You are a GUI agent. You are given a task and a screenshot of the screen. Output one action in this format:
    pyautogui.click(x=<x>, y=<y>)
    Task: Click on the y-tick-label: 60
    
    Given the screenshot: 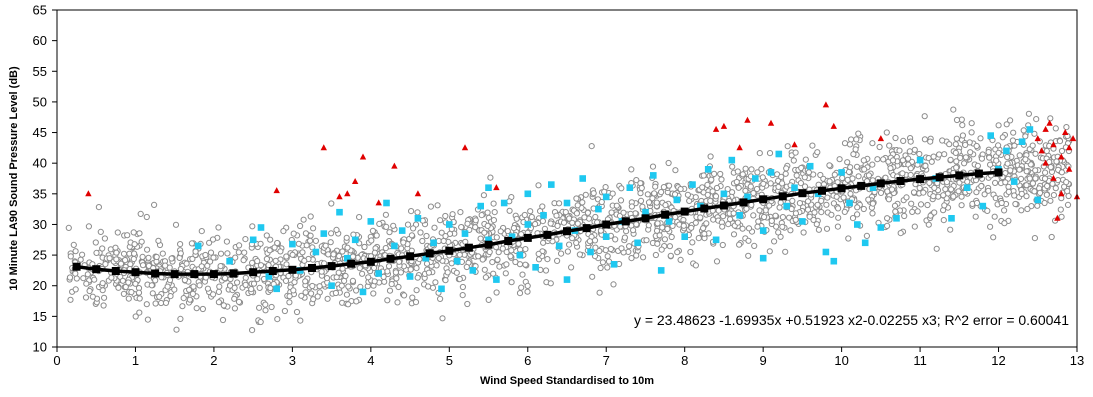 What is the action you would take?
    pyautogui.click(x=40, y=40)
    